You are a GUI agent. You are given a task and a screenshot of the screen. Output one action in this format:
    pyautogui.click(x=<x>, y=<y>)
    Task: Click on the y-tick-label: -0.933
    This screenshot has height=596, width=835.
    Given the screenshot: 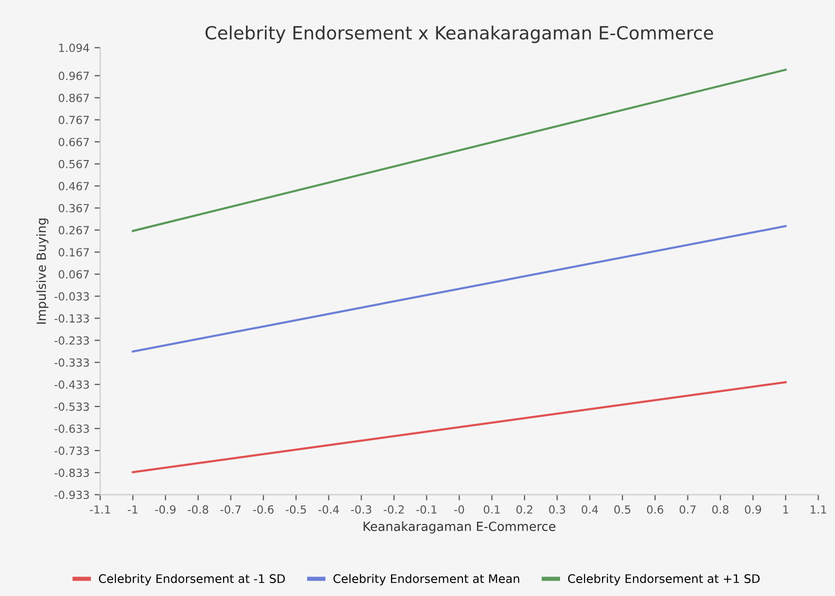 What is the action you would take?
    pyautogui.click(x=71, y=495)
    